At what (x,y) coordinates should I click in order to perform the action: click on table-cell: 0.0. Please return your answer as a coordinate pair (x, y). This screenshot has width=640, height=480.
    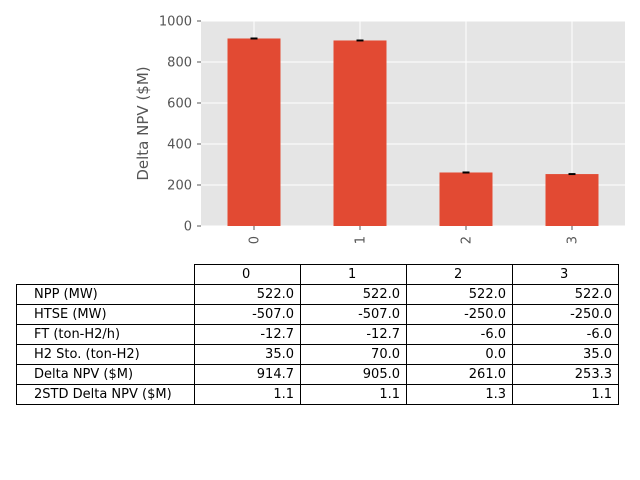
    Looking at the image, I should click on (459, 354).